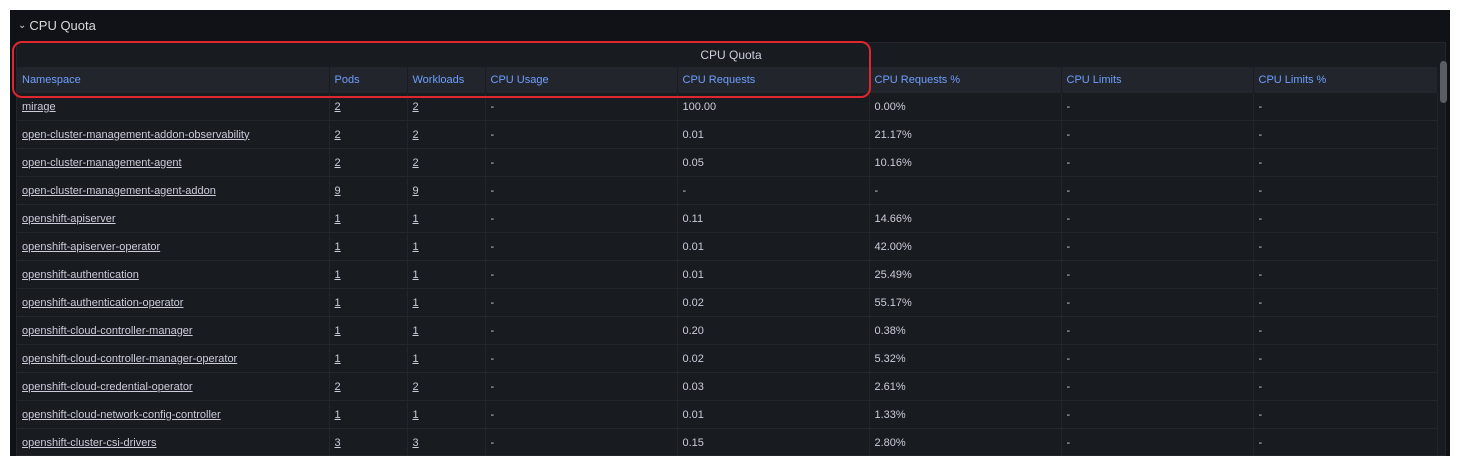  Describe the element at coordinates (39, 106) in the screenshot. I see `namespace-link: mirage` at that location.